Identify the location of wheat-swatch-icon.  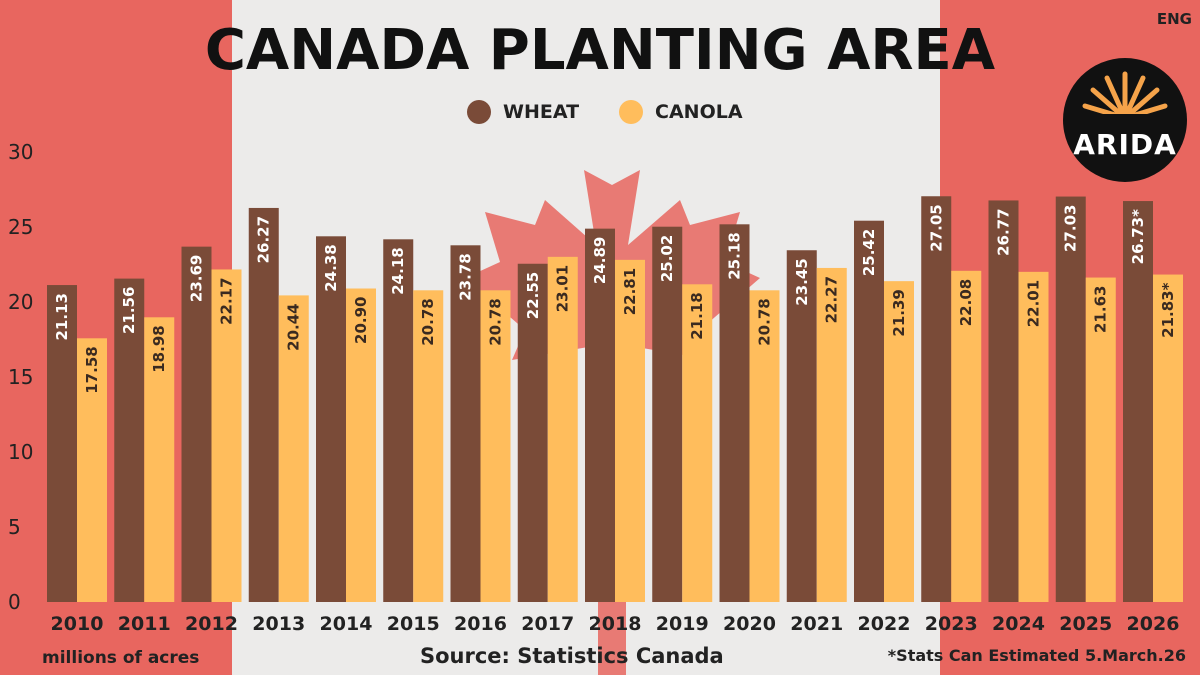
(479, 112).